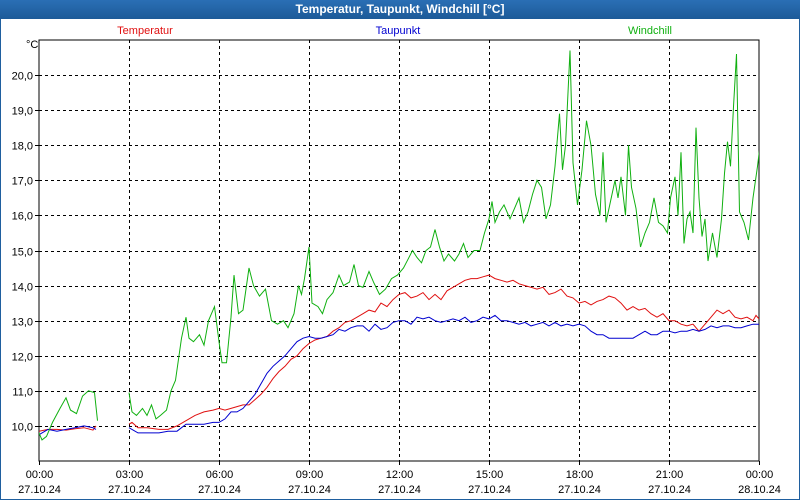 This screenshot has height=500, width=800. Describe the element at coordinates (22, 112) in the screenshot. I see `y-tick-label: 19,0` at that location.